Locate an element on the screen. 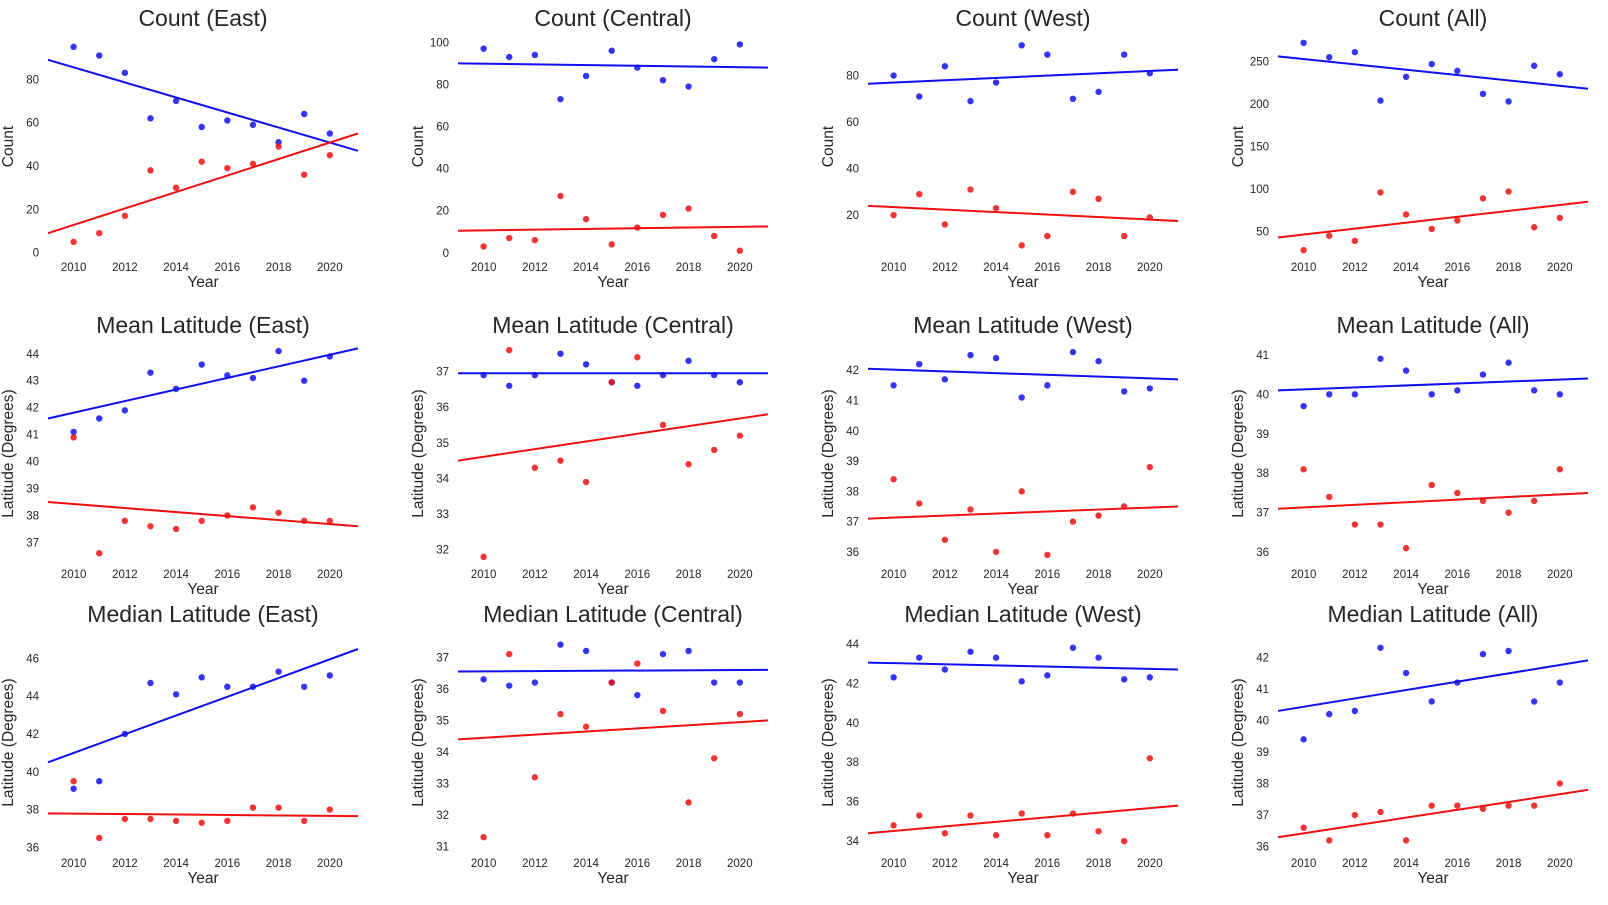 The image size is (1608, 905). y-tick-label: 34 is located at coordinates (852, 842).